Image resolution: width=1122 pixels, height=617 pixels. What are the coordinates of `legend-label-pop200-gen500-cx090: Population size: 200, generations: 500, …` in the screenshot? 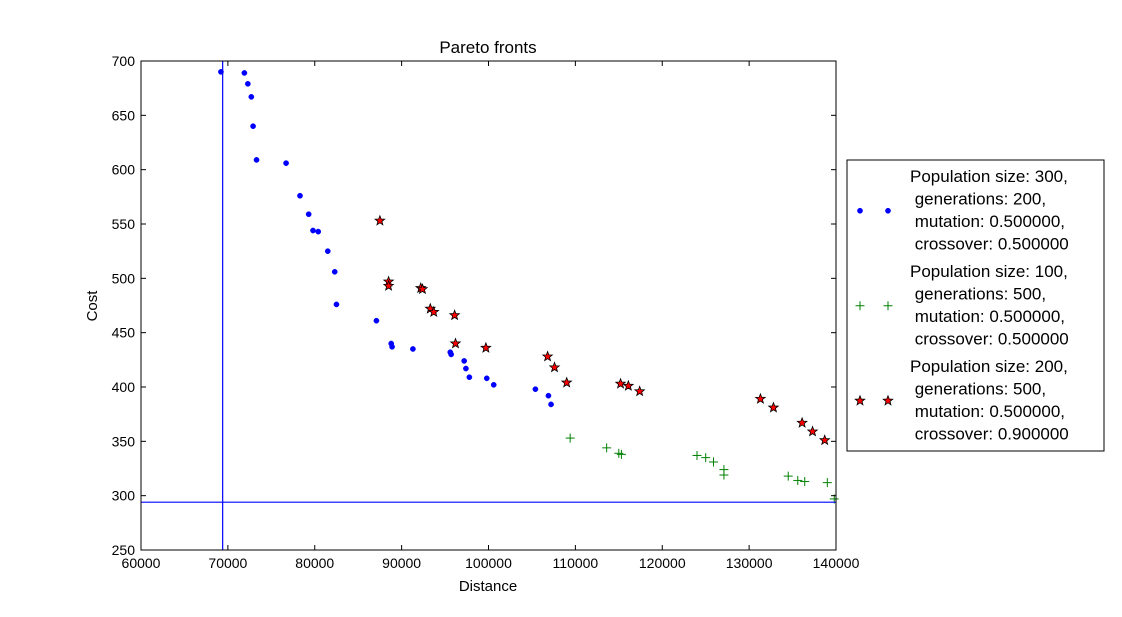 It's located at (989, 400).